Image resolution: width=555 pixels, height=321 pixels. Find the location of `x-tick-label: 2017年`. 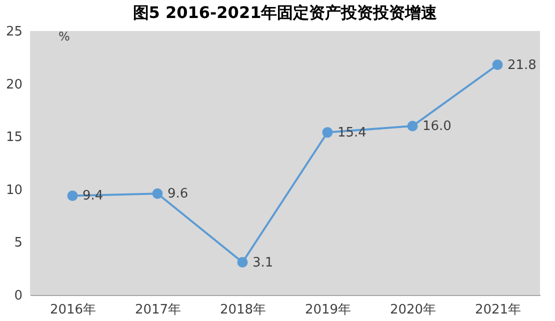

x-tick-label: 2017年 is located at coordinates (158, 310).